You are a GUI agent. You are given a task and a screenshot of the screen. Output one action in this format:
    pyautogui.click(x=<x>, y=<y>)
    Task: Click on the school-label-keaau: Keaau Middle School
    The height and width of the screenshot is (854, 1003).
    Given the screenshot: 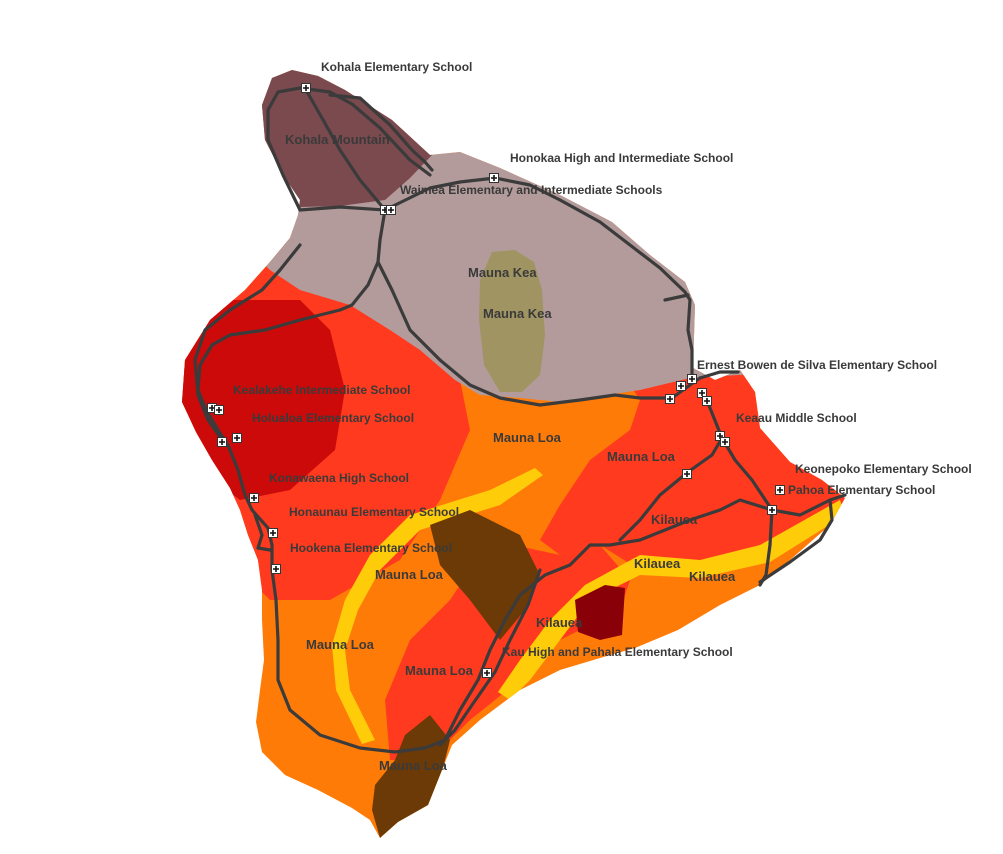 What is the action you would take?
    pyautogui.click(x=796, y=418)
    